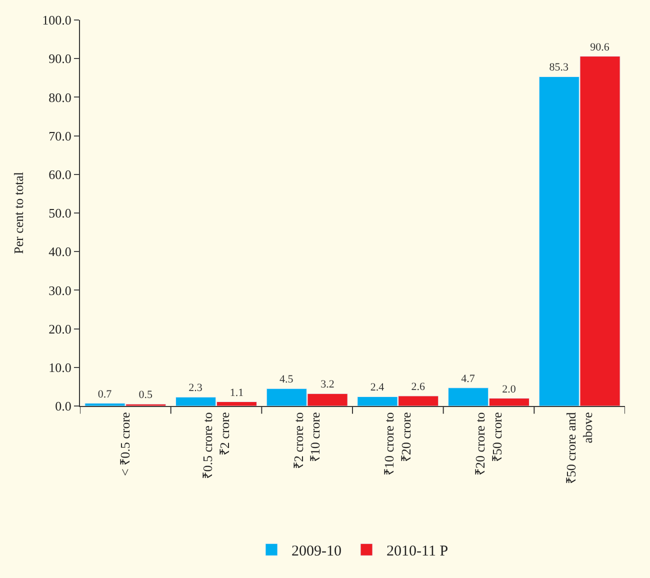 The height and width of the screenshot is (578, 650). Describe the element at coordinates (60, 136) in the screenshot. I see `y-tick-label: 70.0` at that location.